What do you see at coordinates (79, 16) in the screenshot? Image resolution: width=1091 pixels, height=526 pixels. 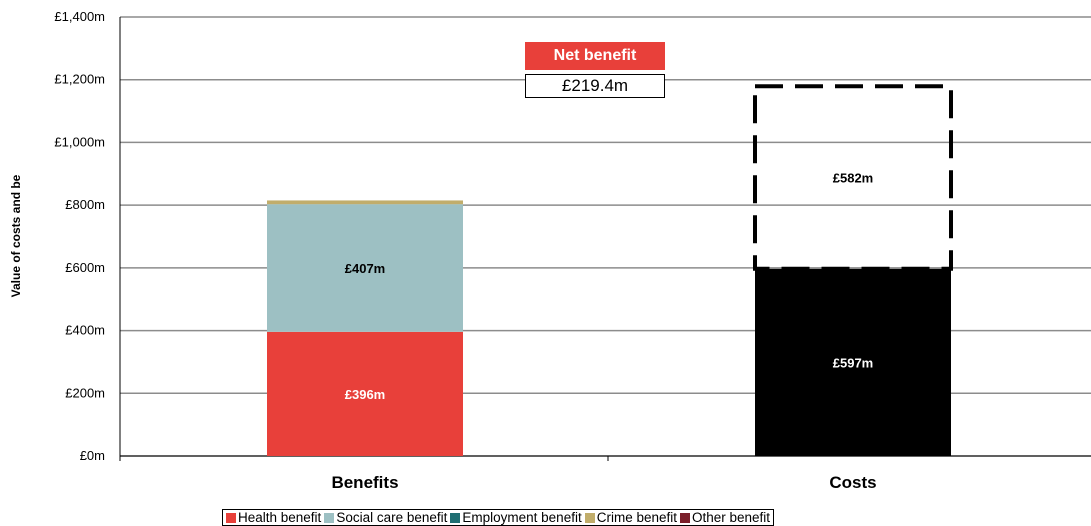 I see `y-tick-label: £1,400m` at bounding box center [79, 16].